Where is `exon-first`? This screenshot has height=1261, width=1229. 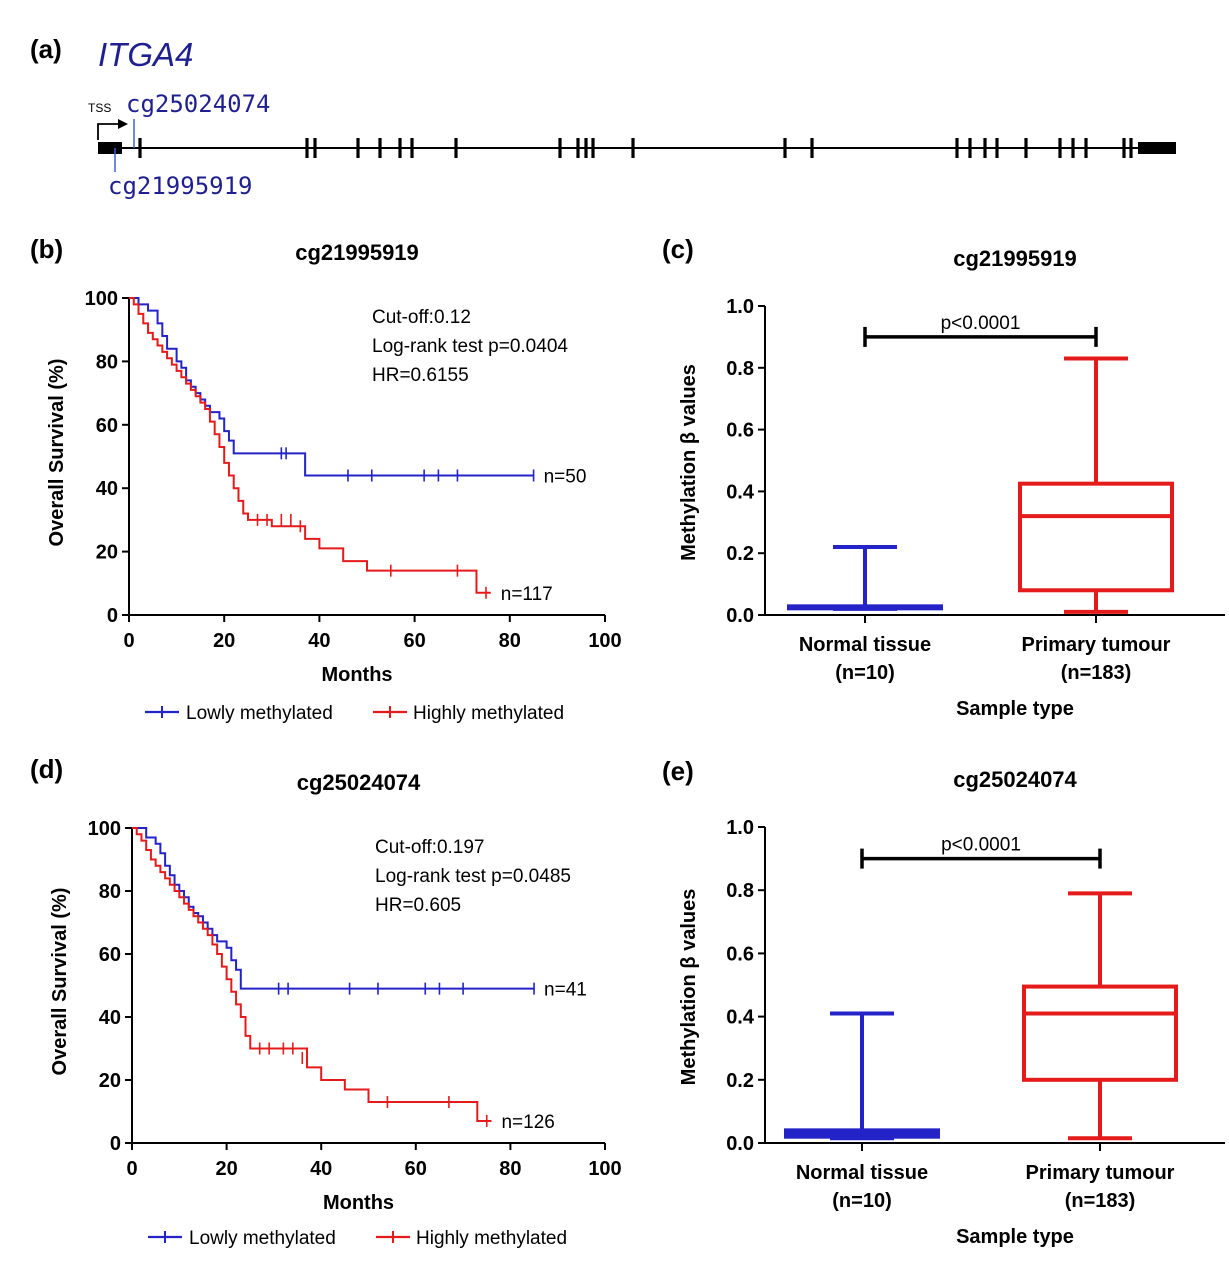
exon-first is located at coordinates (110, 148).